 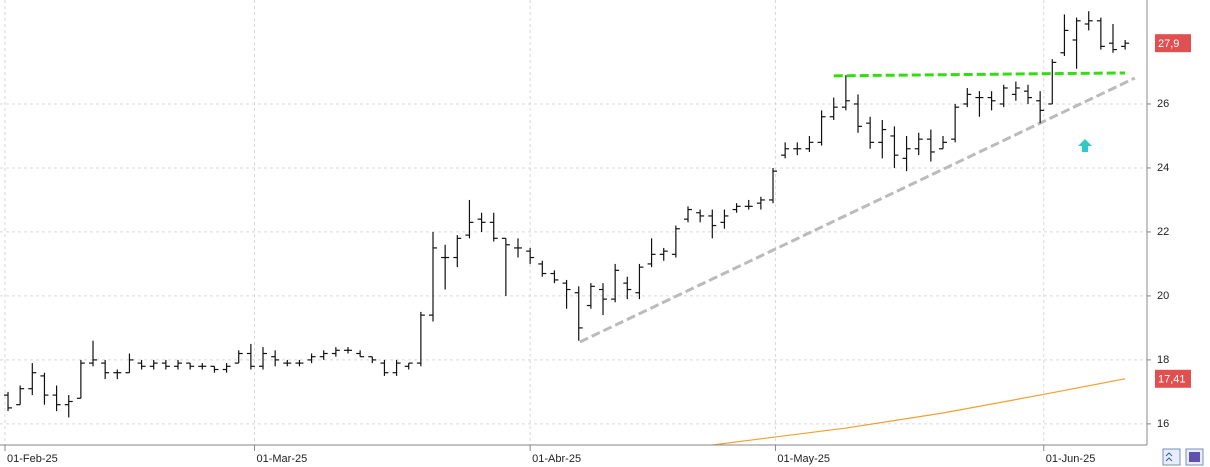 I want to click on price-tag-label: 17,41, so click(x=1172, y=380).